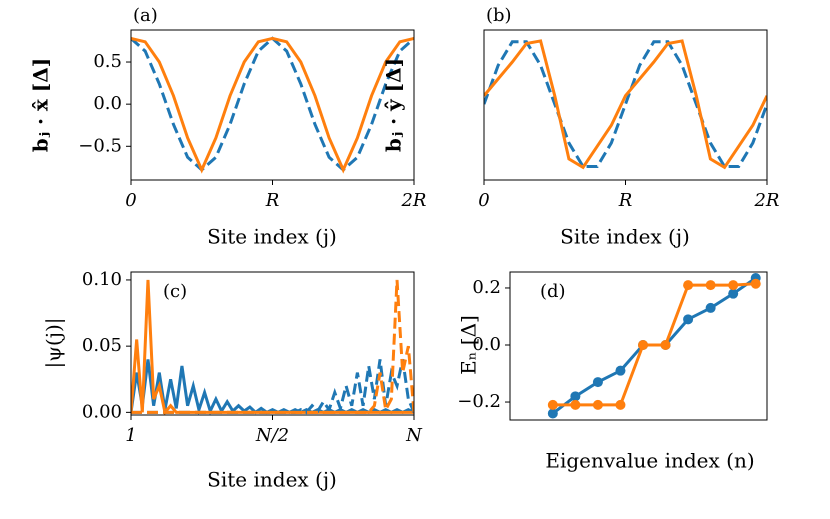 Image resolution: width=830 pixels, height=519 pixels. I want to click on y-axis-label: |ψ(j)|, so click(54, 343).